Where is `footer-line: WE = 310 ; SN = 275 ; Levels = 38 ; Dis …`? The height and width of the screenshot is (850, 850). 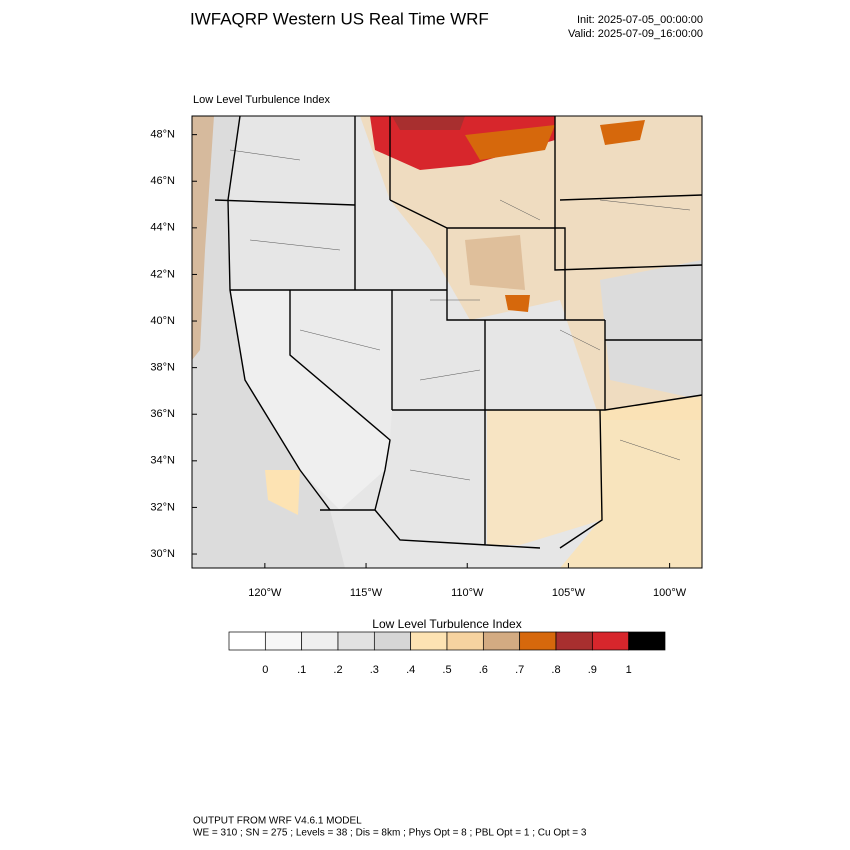 footer-line: WE = 310 ; SN = 275 ; Levels = 38 ; Dis … is located at coordinates (390, 833).